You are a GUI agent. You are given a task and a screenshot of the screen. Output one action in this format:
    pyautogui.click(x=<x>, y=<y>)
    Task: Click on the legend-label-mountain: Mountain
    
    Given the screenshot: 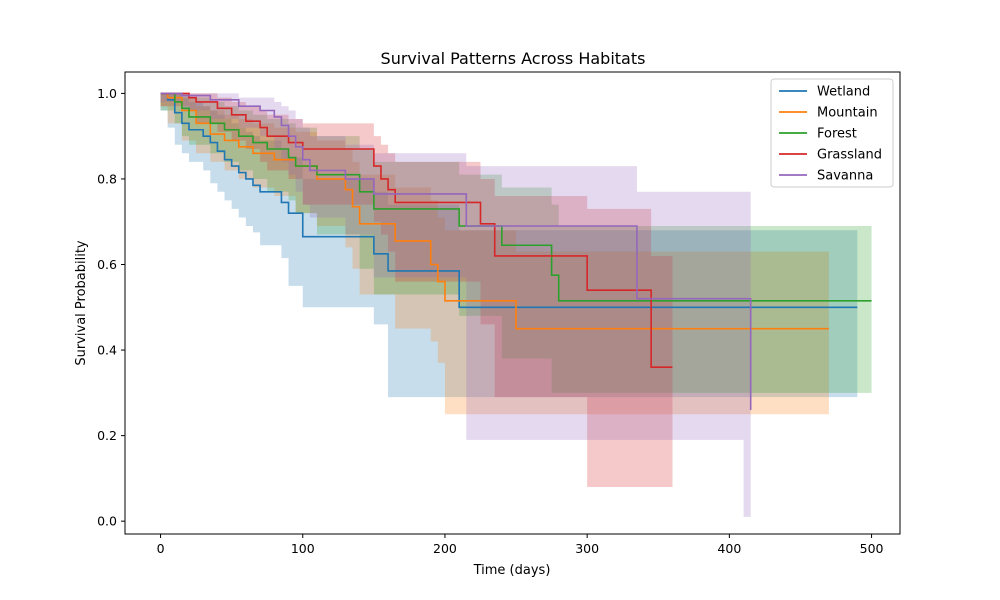 What is the action you would take?
    pyautogui.click(x=847, y=113)
    